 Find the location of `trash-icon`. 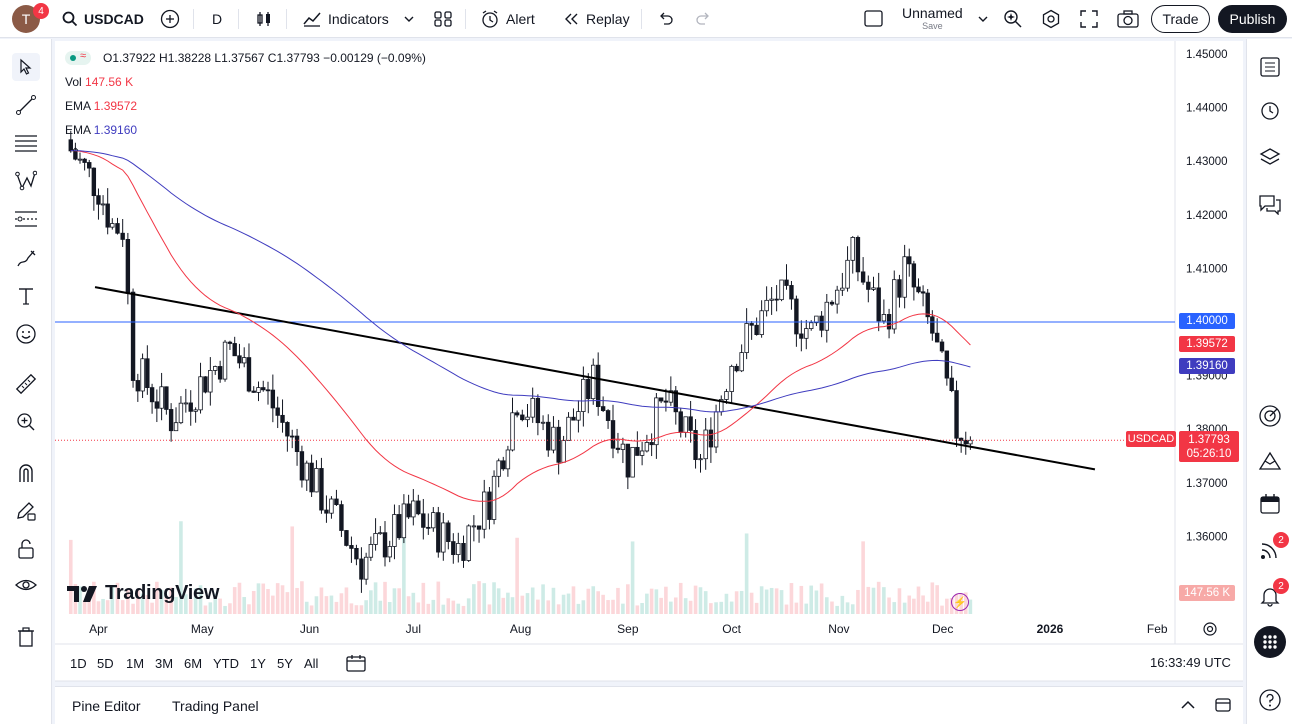

trash-icon is located at coordinates (26, 637).